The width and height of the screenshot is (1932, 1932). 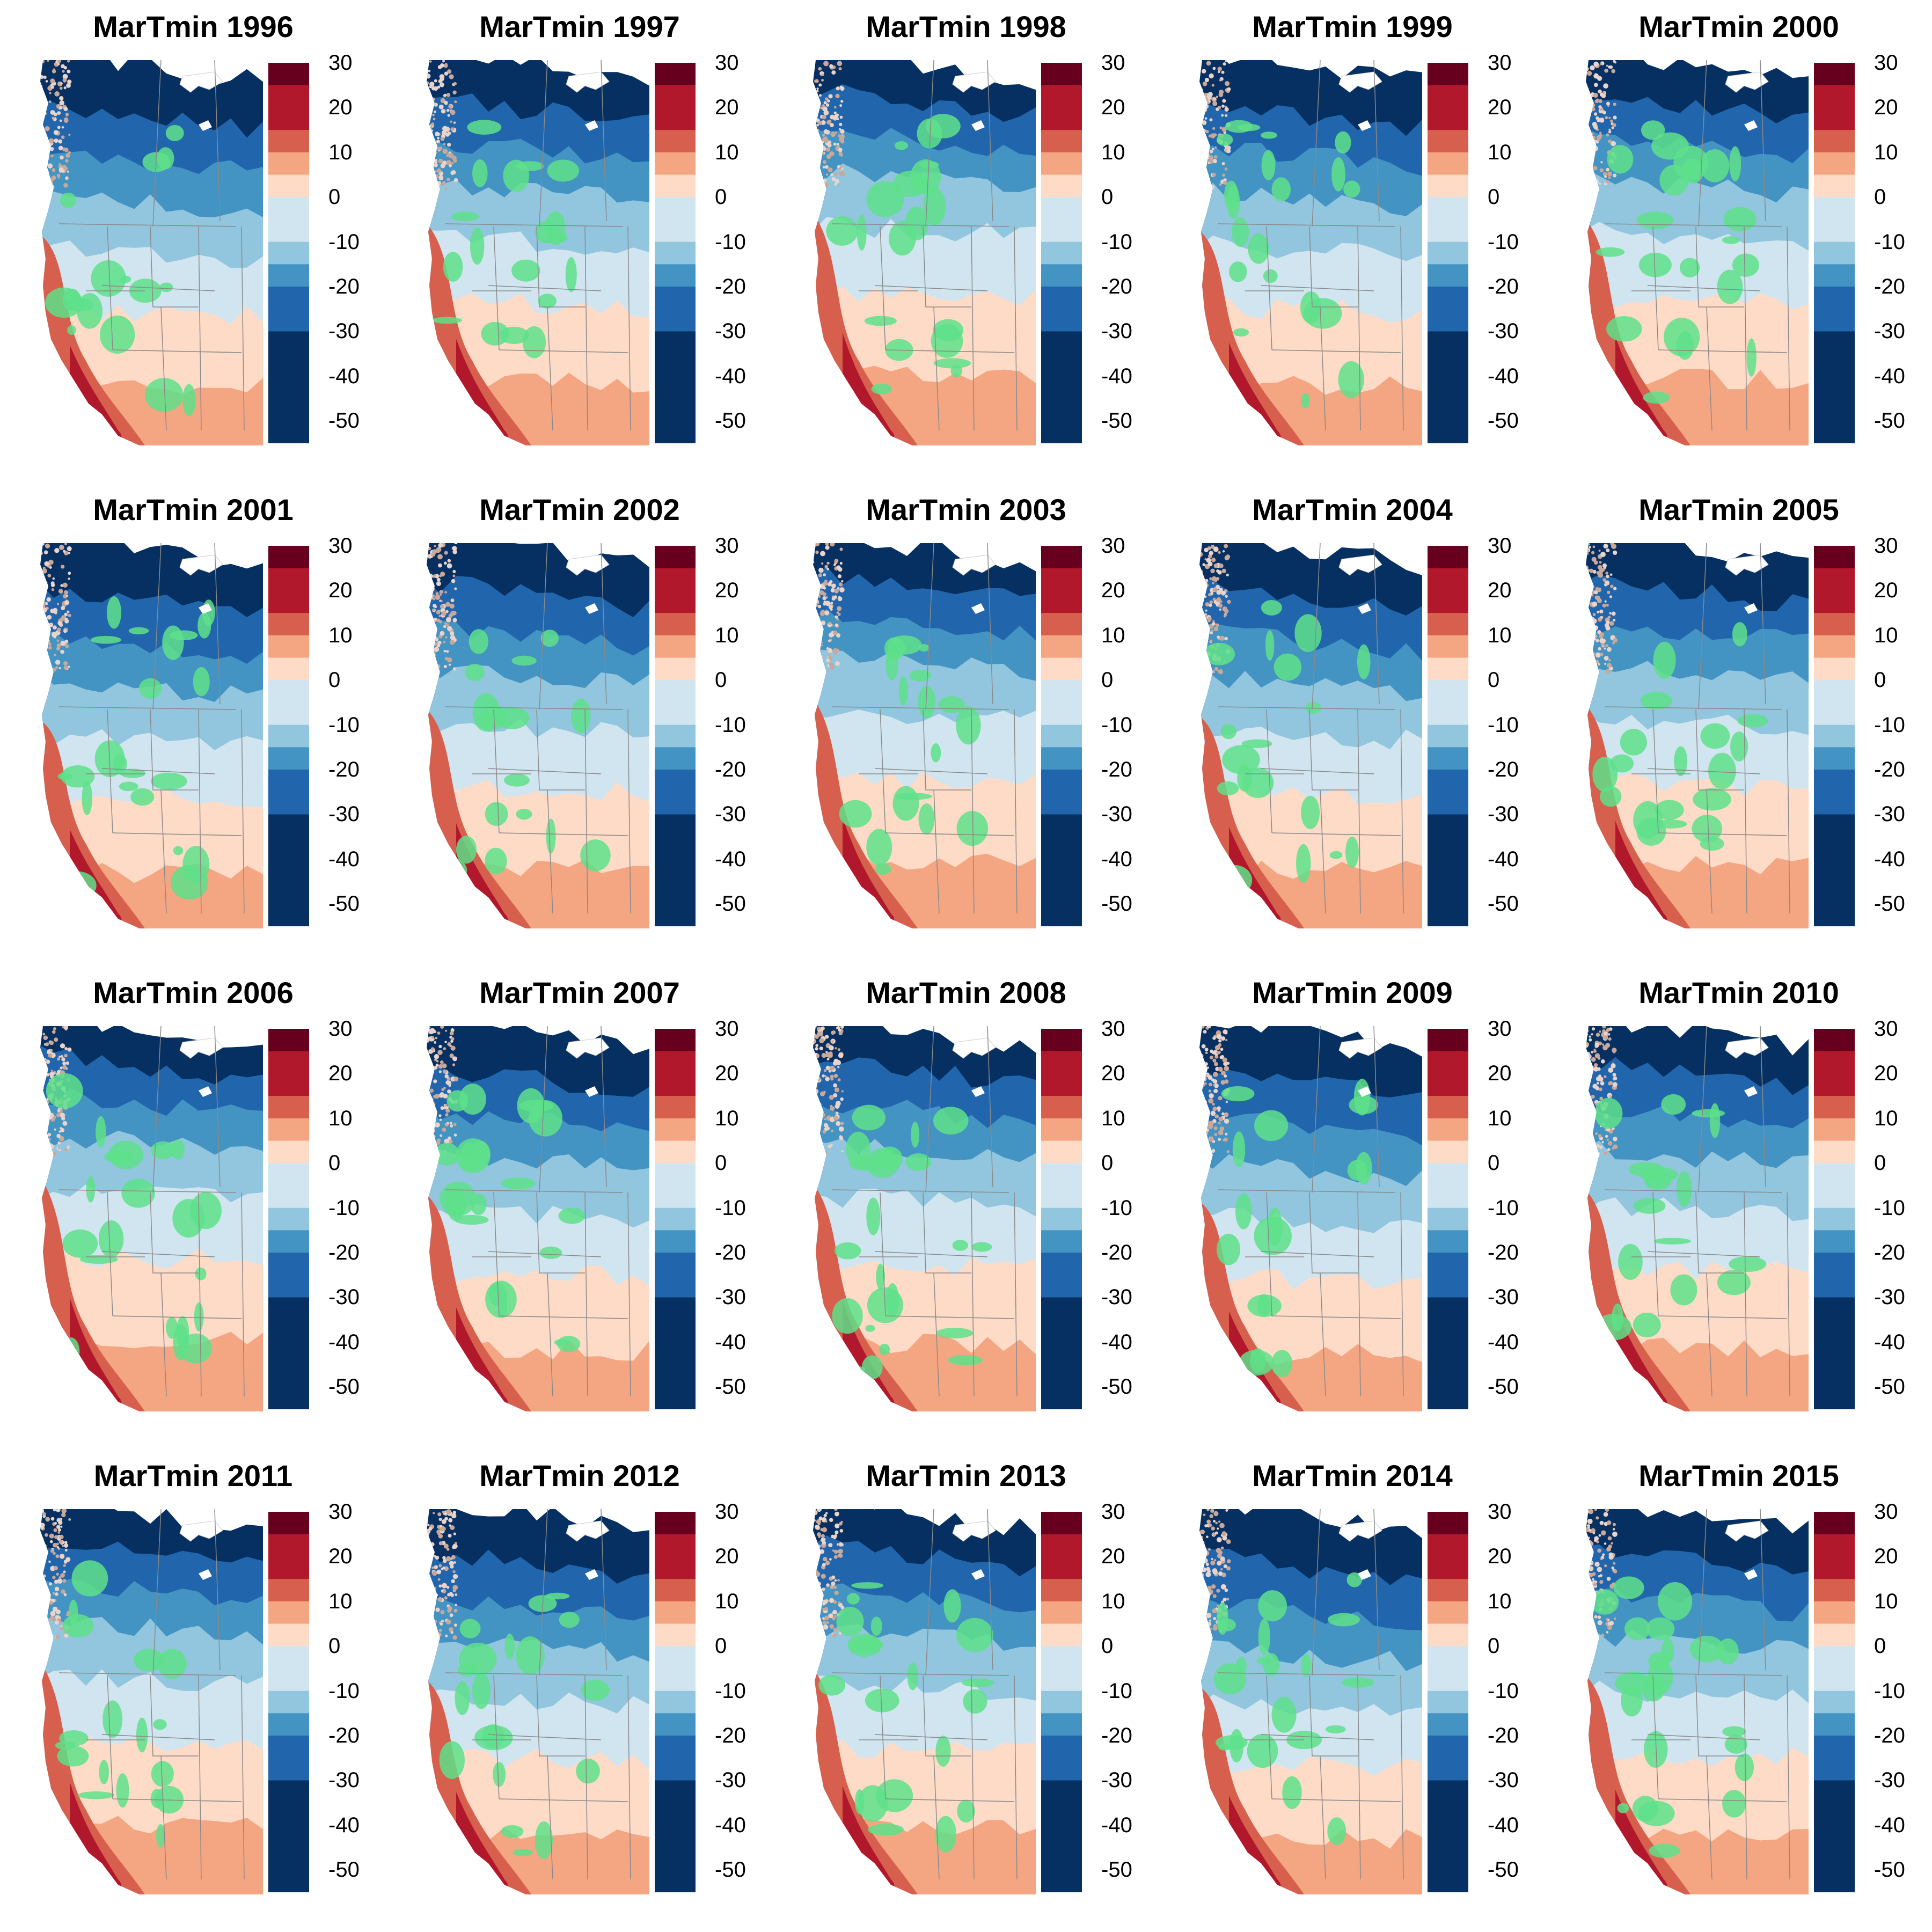 I want to click on map-panel: MarTmin 1997 30 20 10 0 -10 -20 -30 -40 -50, so click(x=579, y=241).